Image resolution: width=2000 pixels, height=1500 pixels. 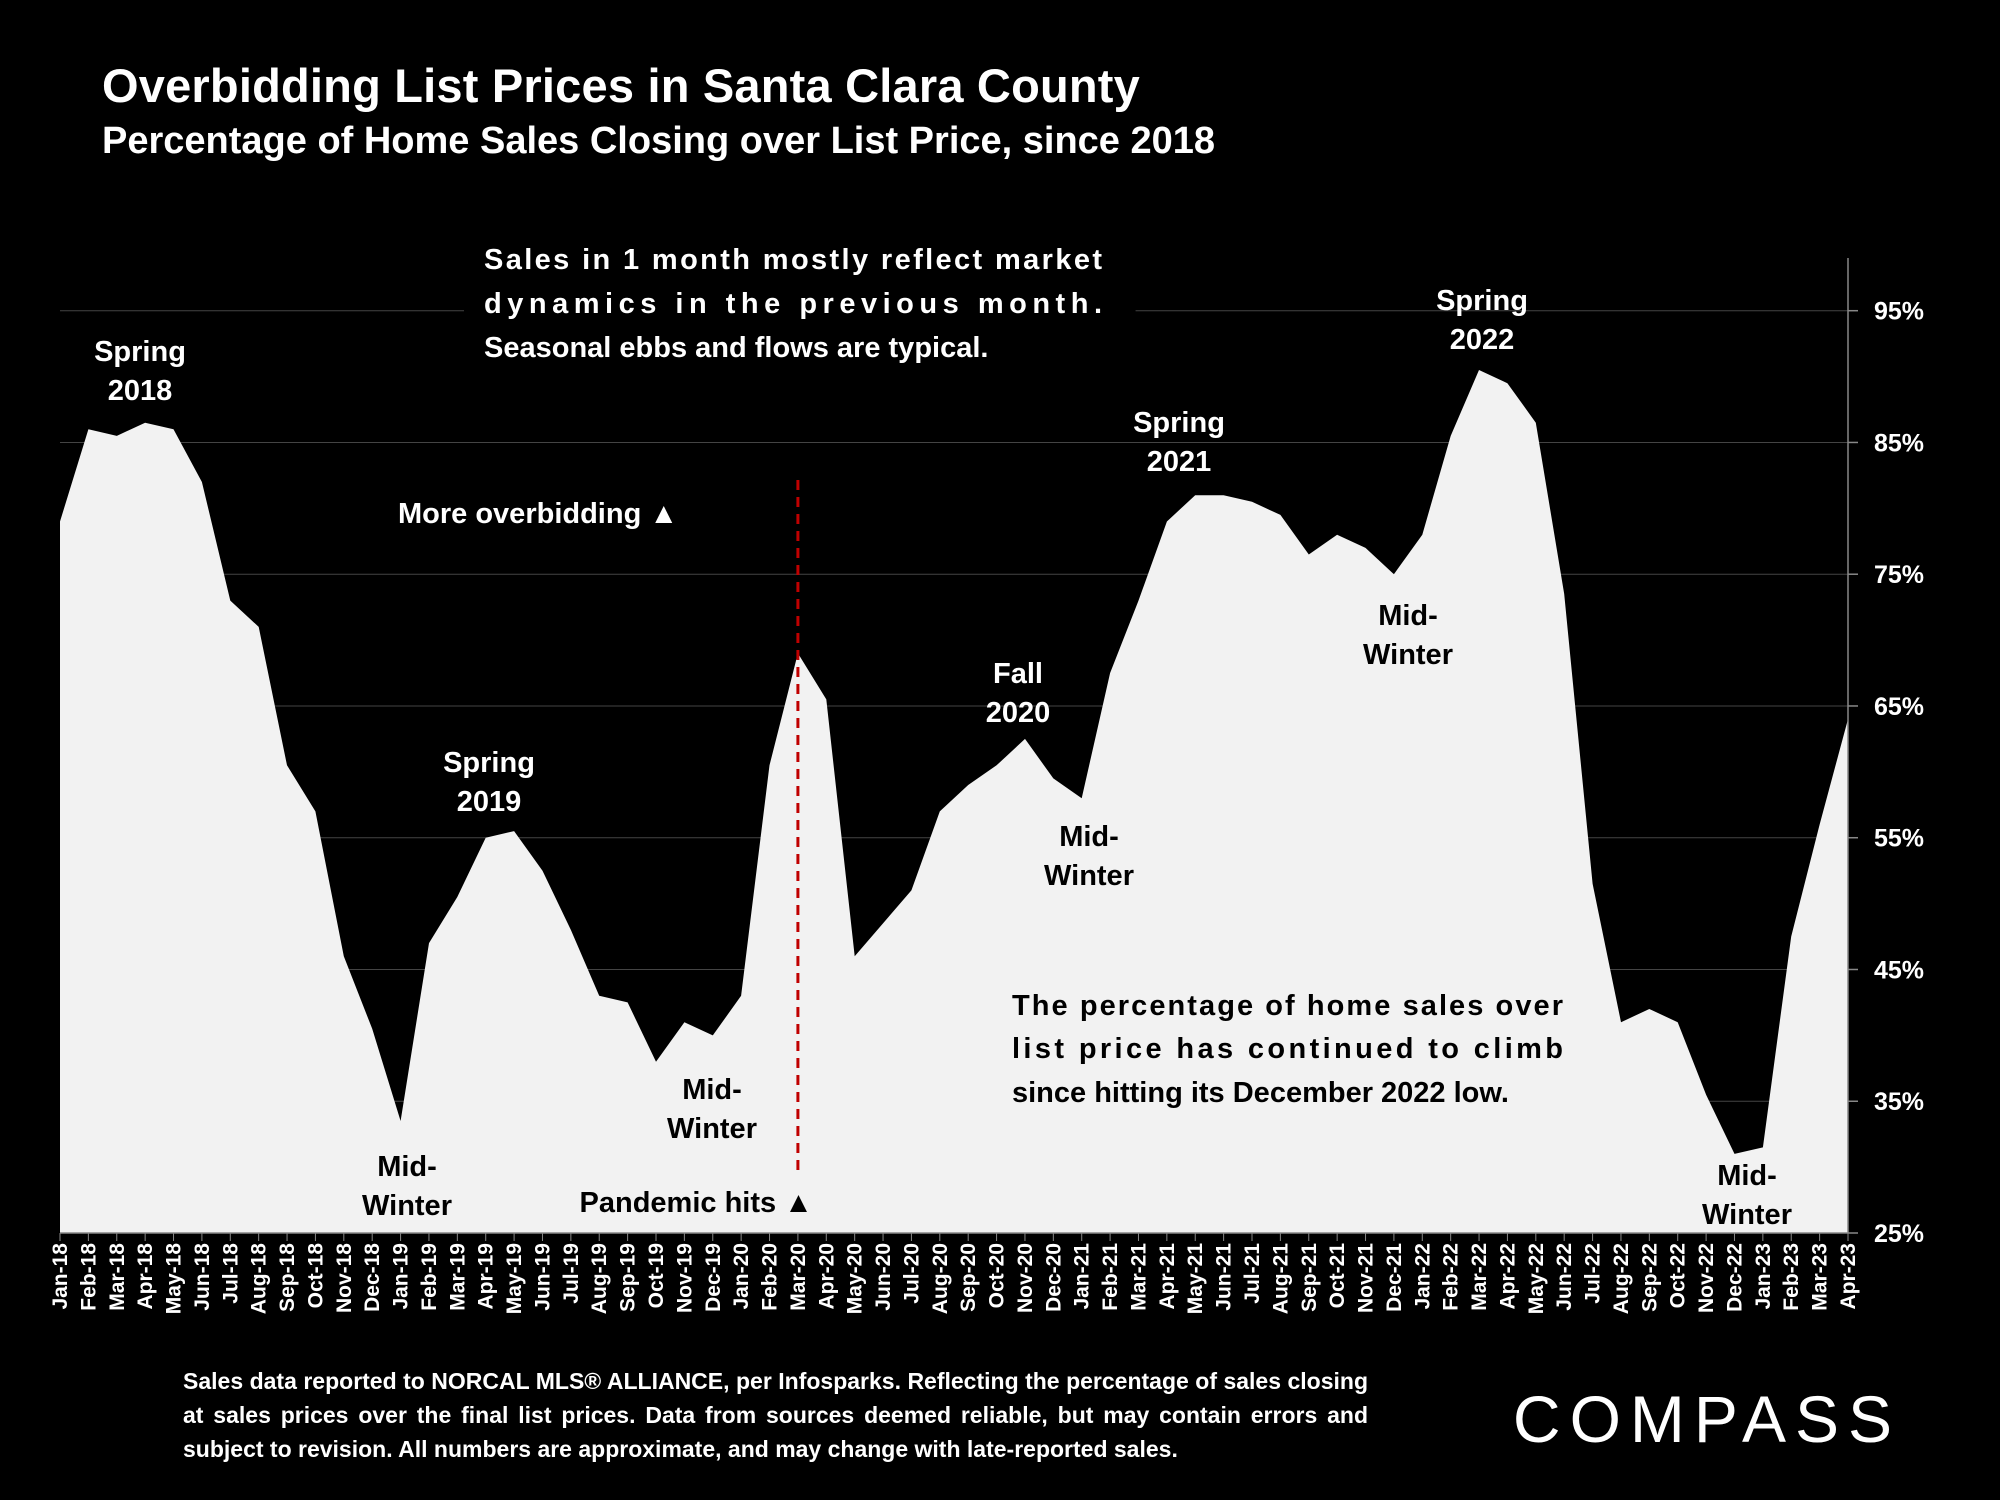 I want to click on y-tick-label: 25%, so click(x=1899, y=1234).